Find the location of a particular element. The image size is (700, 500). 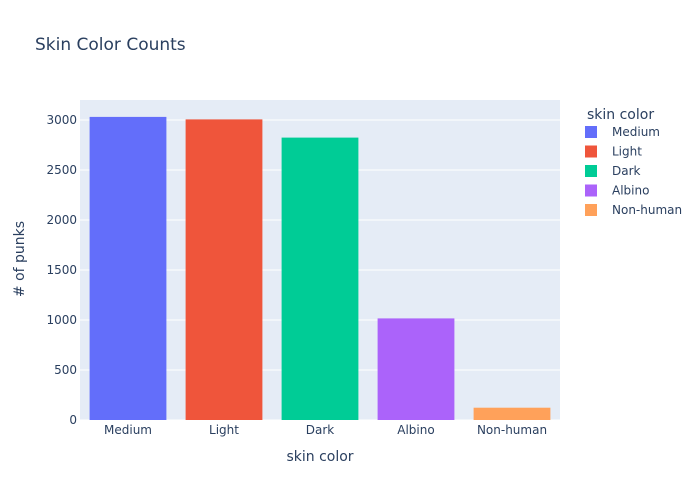

x-tick-label: Medium is located at coordinates (128, 430).